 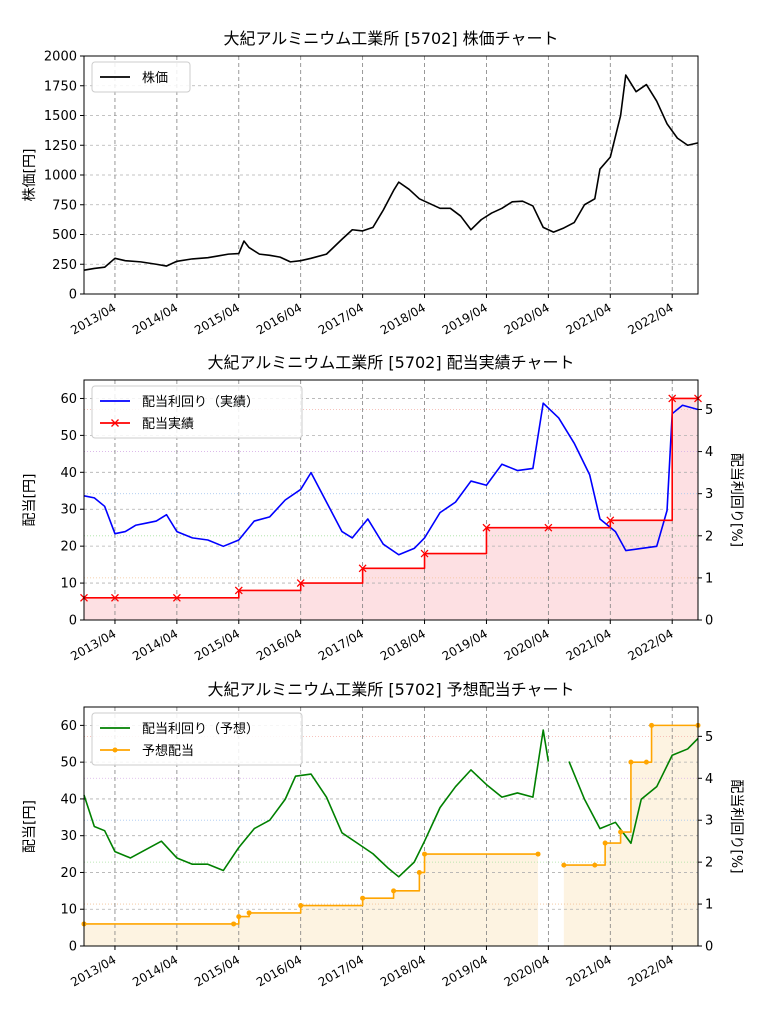 I want to click on chart-title: 大紀アルミニウム工業所 [5702] 配当実績チャート, so click(x=390, y=362).